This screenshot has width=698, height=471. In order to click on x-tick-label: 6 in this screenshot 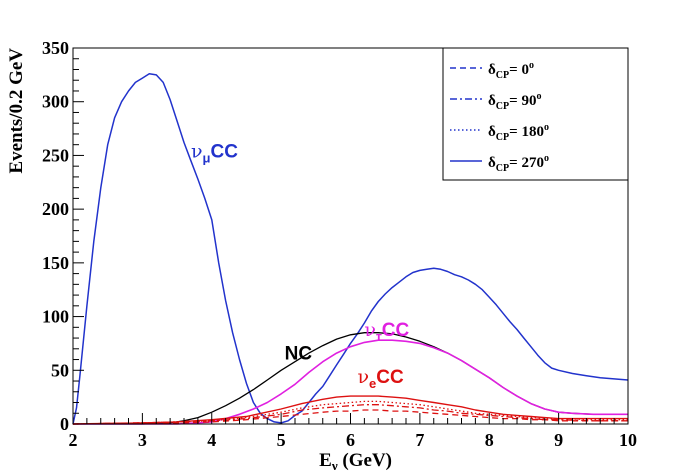, I will do `click(350, 440)`.